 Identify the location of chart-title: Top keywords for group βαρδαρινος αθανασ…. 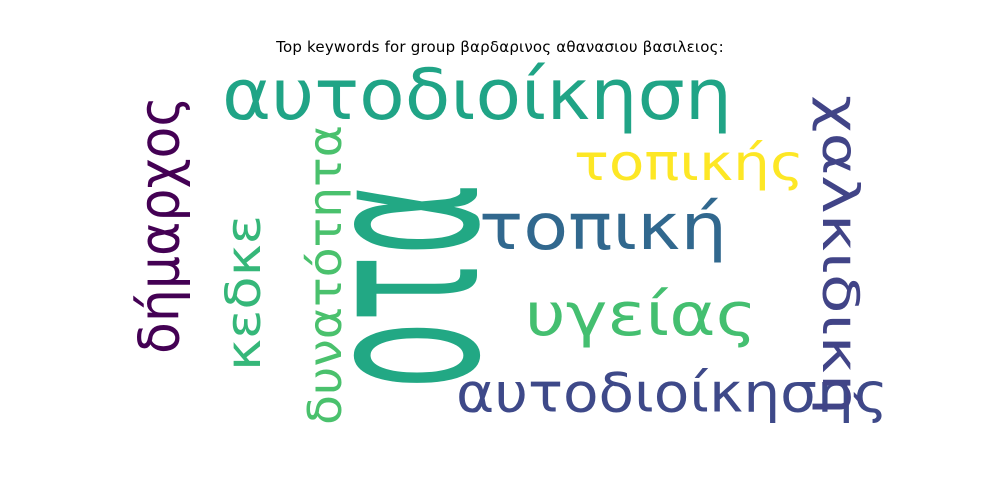
(500, 47).